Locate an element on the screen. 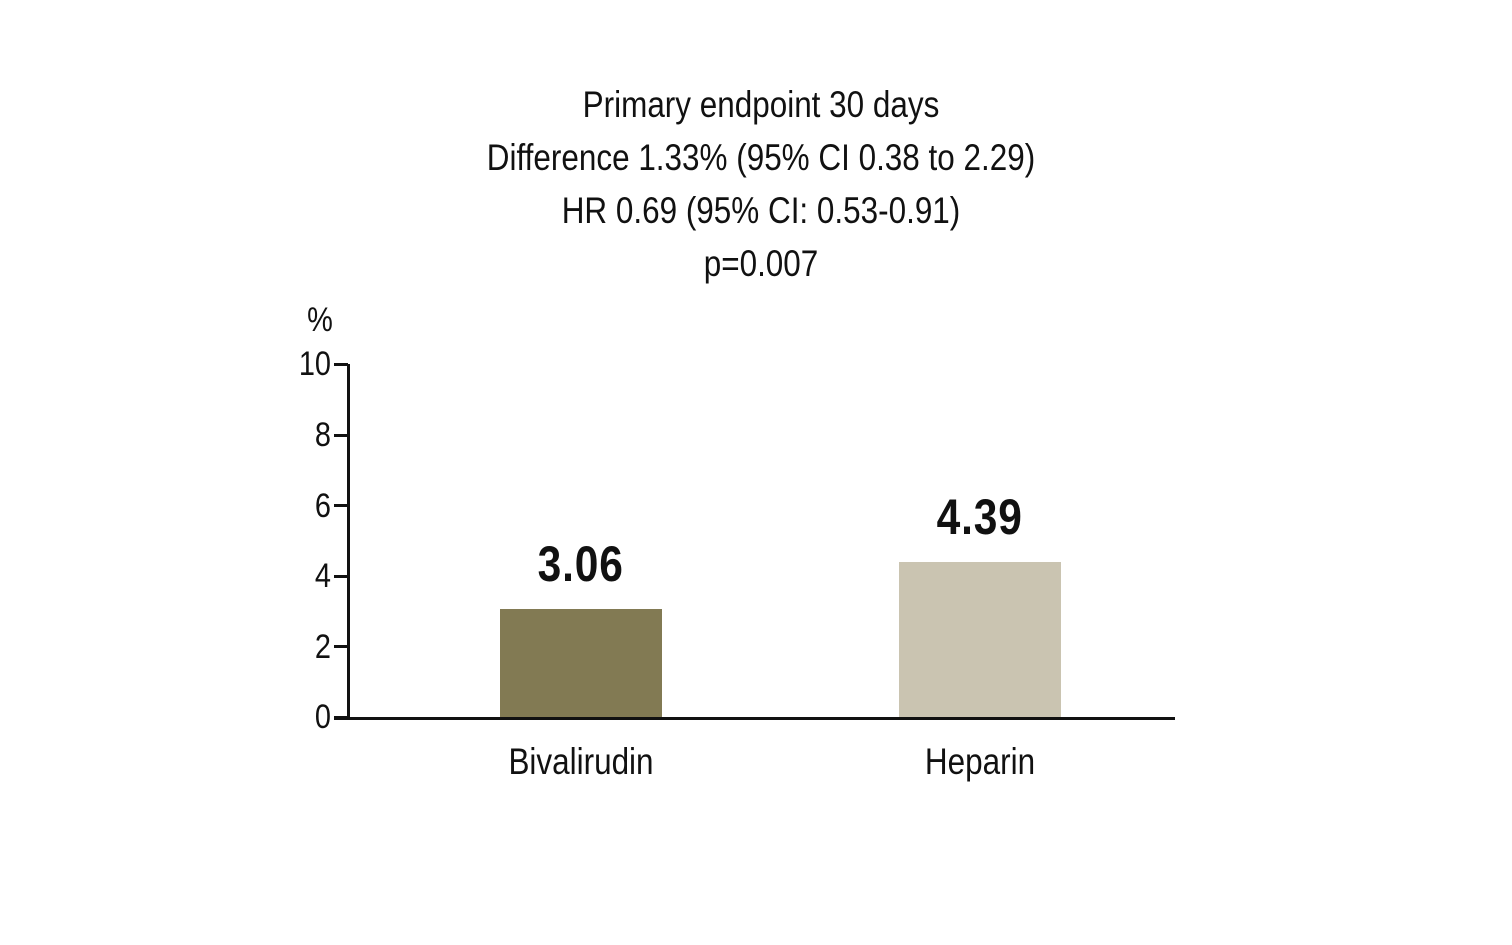 The image size is (1512, 945). bar-value-label-heparin: 4.39 is located at coordinates (980, 517).